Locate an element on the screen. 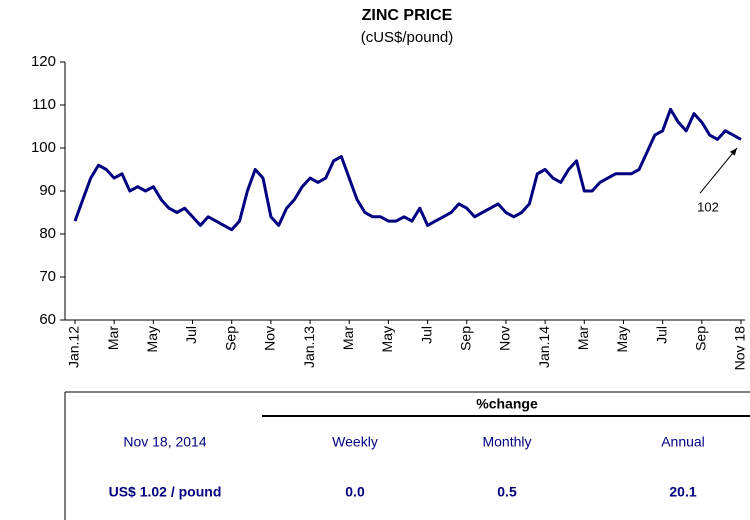  x-tick-label: Jan.13 is located at coordinates (309, 347).